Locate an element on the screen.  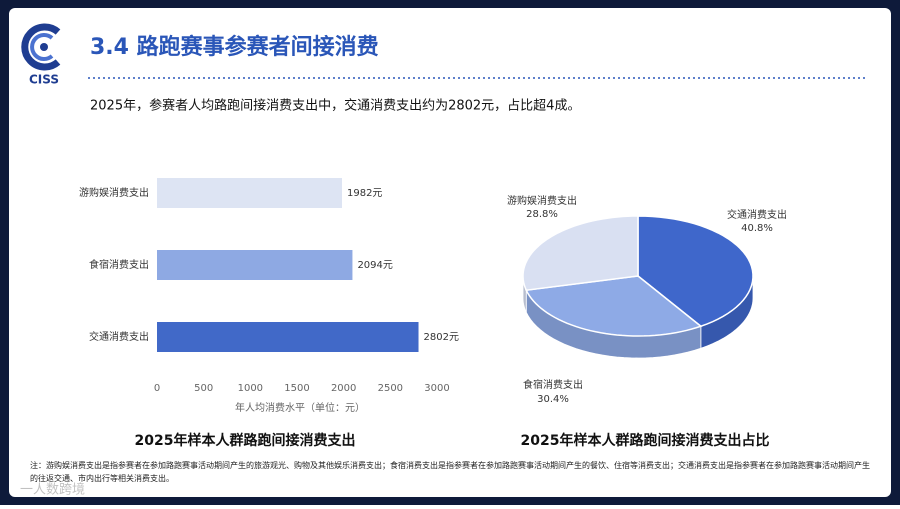
chart-title: 2025年样本人群路跑间接消费支出占比 is located at coordinates (645, 440).